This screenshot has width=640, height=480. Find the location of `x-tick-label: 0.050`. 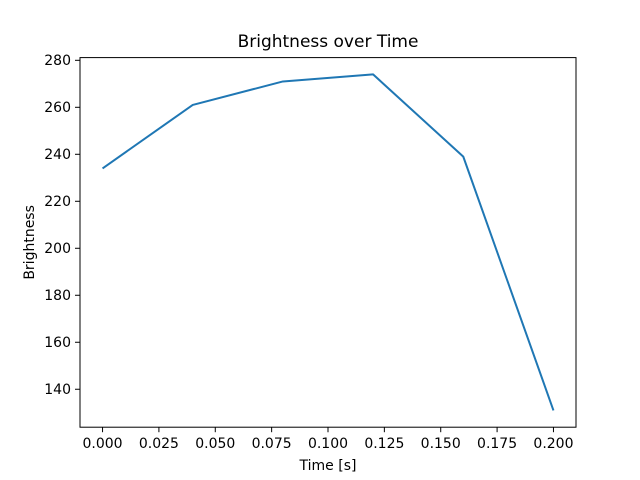

x-tick-label: 0.050 is located at coordinates (215, 444).